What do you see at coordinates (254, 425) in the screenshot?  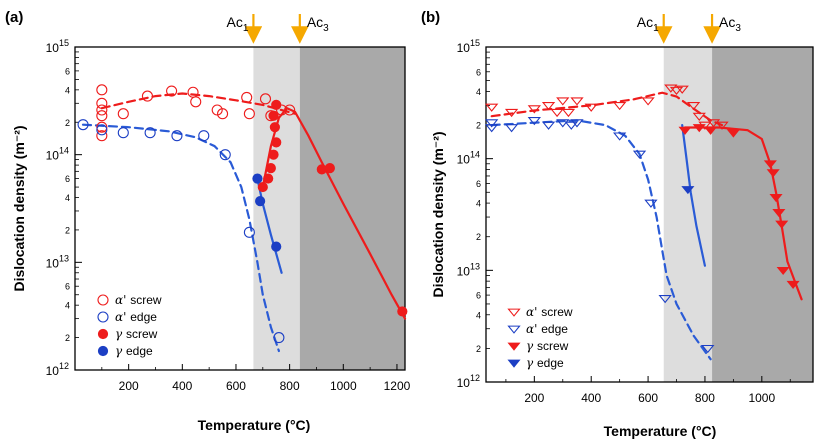 I see `x-axis-title: Temperature (°C)` at bounding box center [254, 425].